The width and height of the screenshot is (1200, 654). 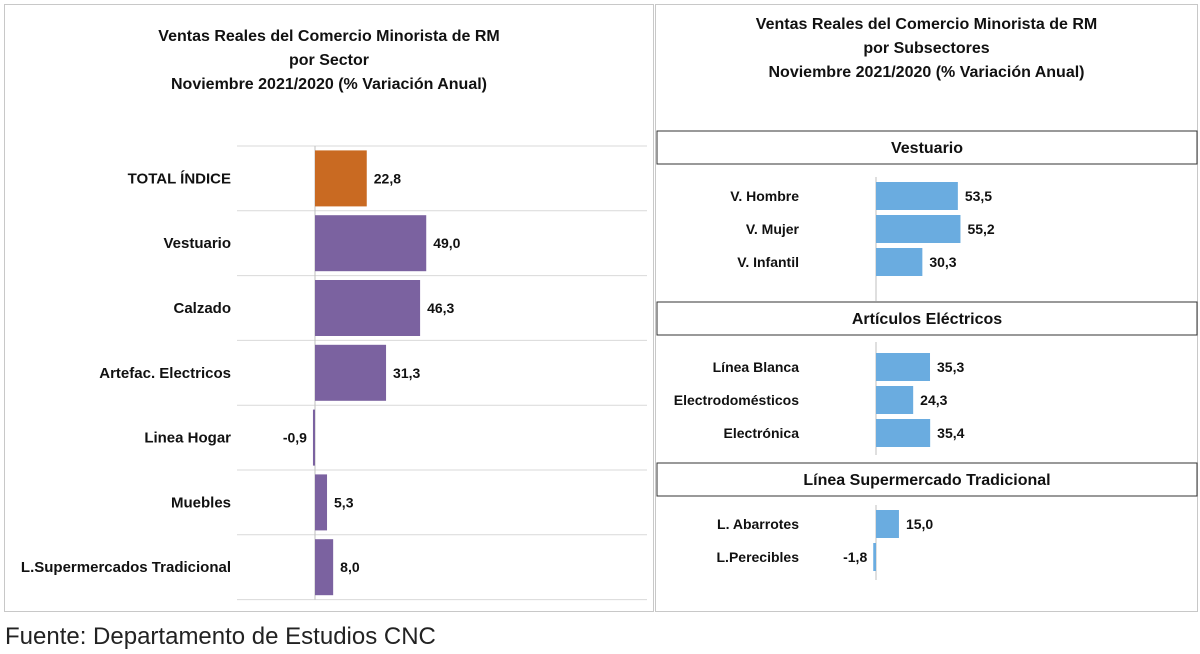 I want to click on bar-total-indice, so click(x=341, y=178).